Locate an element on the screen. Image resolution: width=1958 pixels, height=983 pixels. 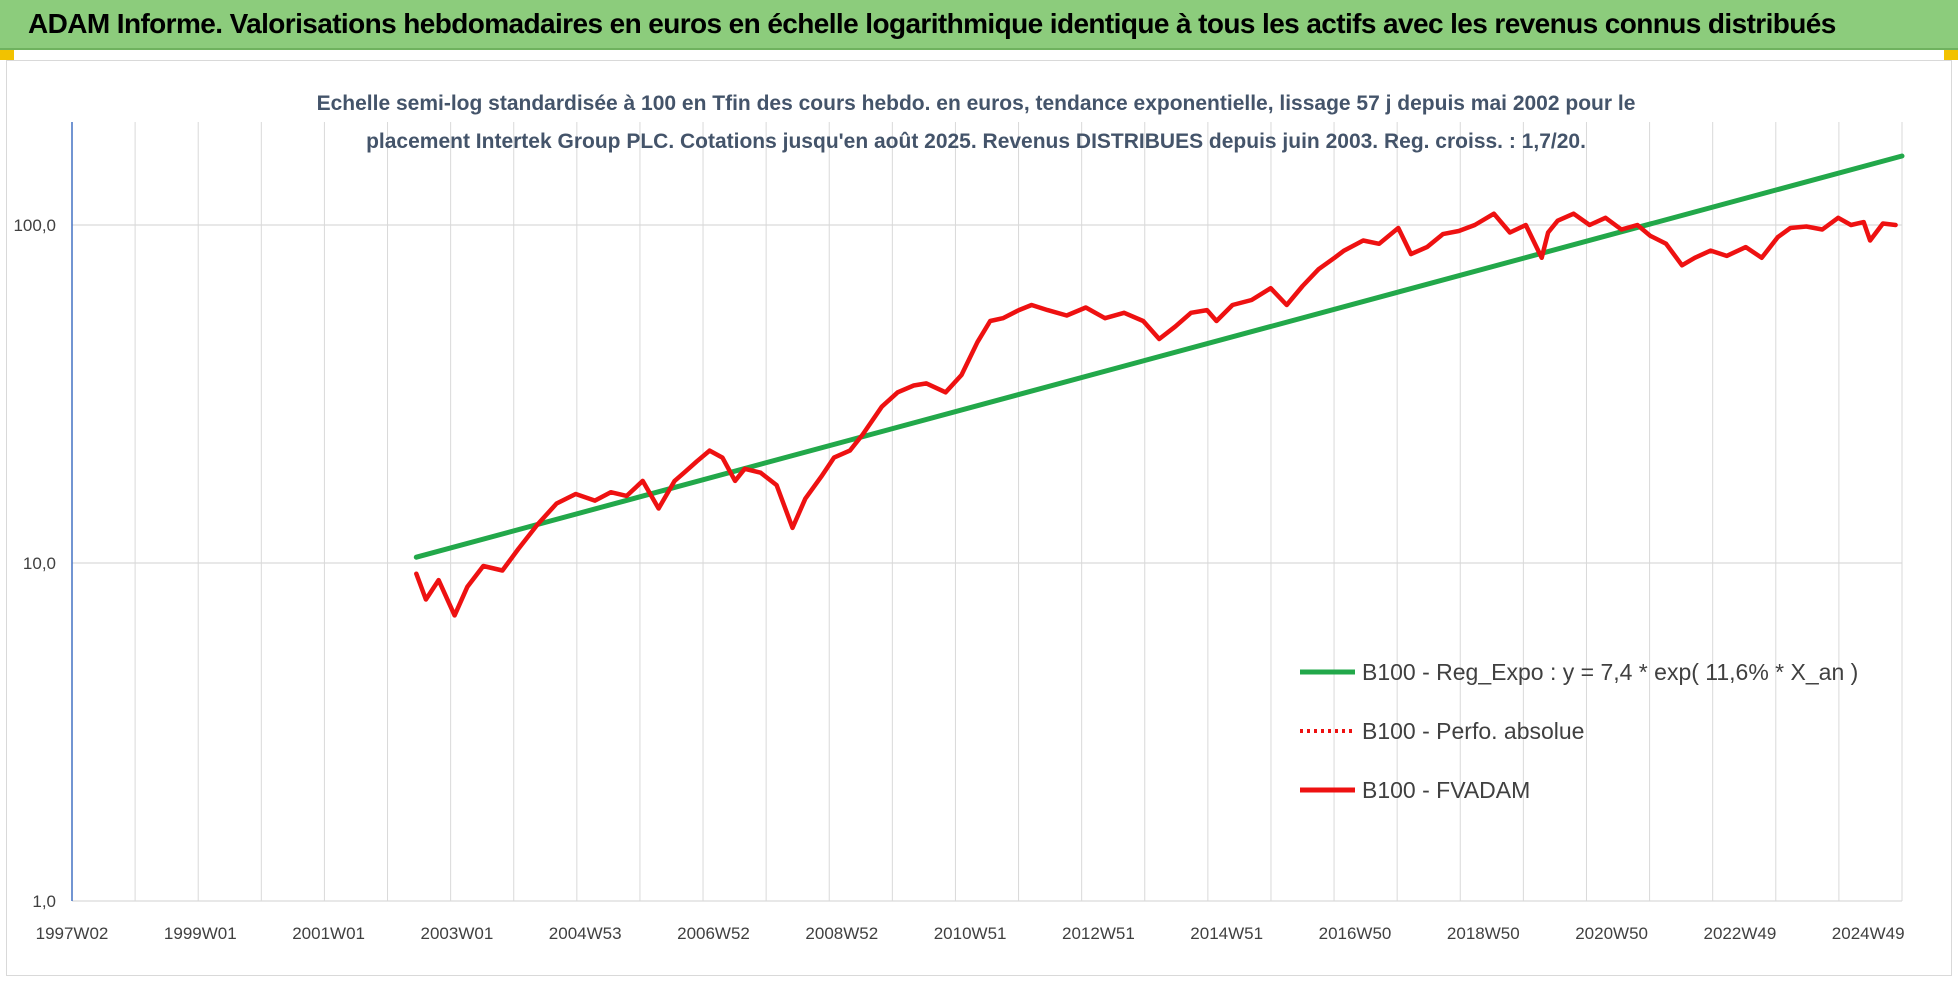
x-tick-label: 2008W52 is located at coordinates (841, 933).